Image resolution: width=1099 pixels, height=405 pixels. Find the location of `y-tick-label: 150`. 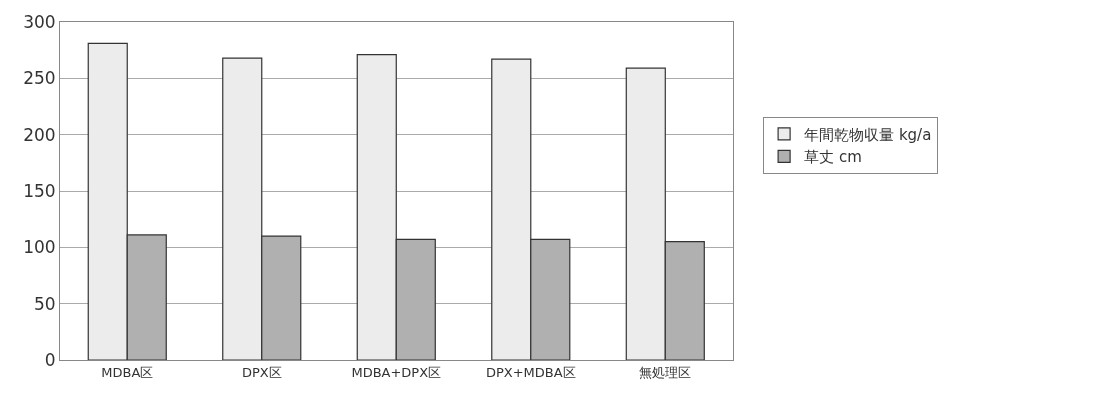

y-tick-label: 150 is located at coordinates (39, 190).